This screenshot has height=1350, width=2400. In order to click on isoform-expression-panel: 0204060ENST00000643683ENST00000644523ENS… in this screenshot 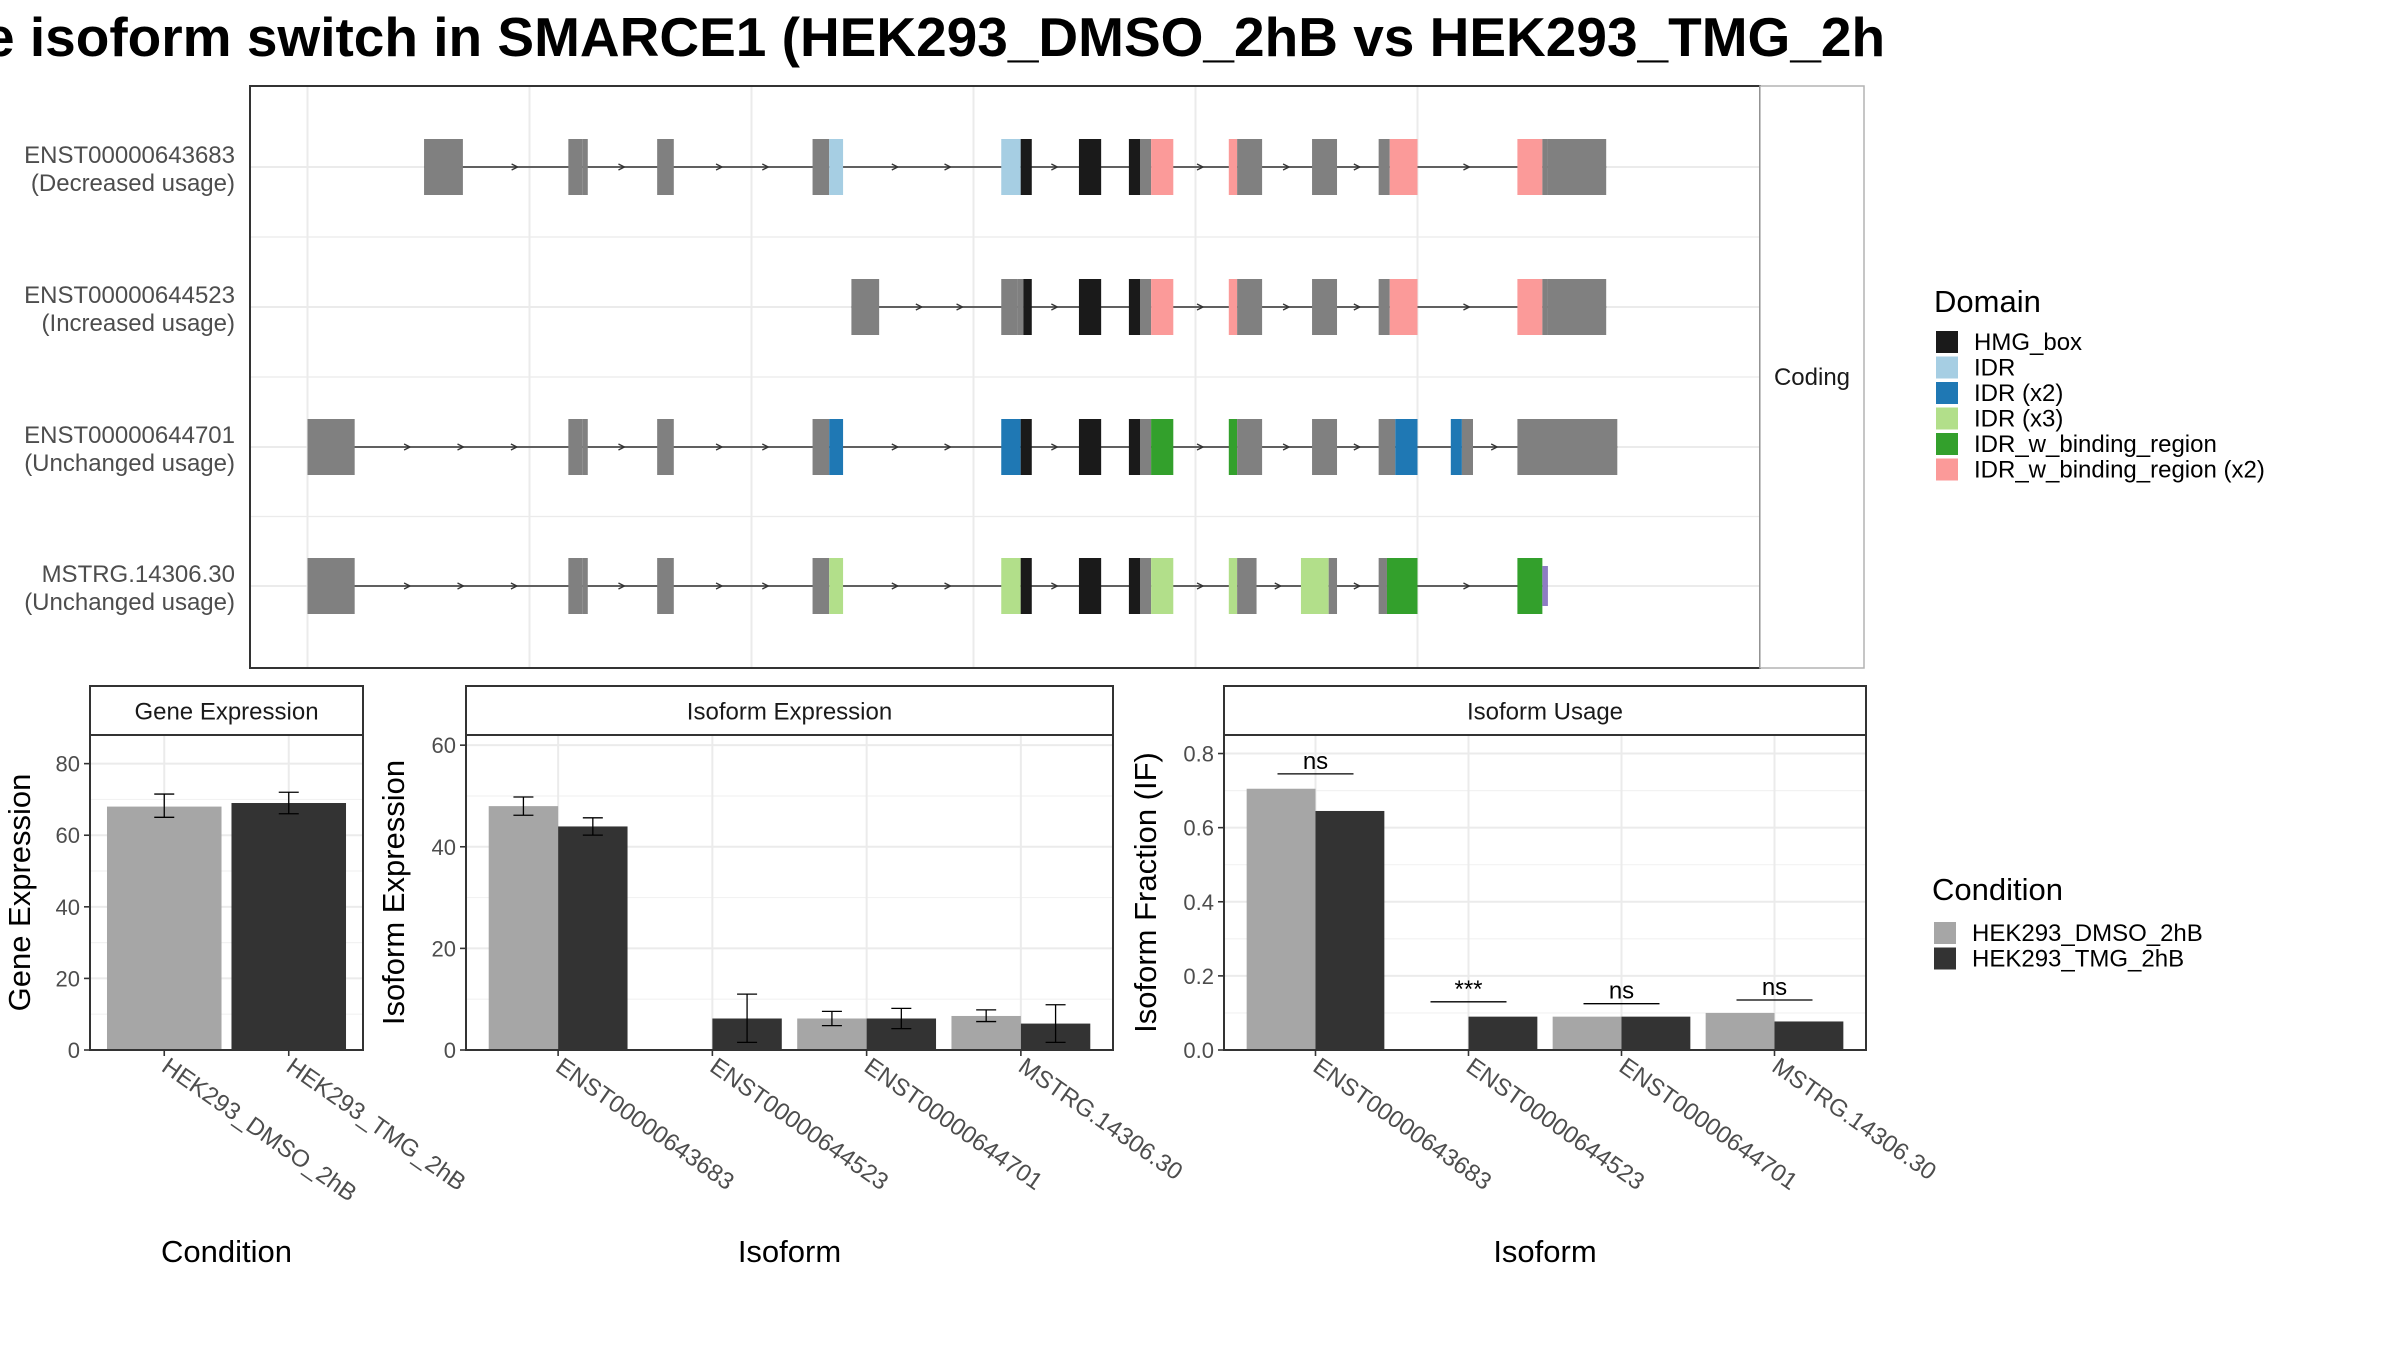, I will do `click(781, 977)`.